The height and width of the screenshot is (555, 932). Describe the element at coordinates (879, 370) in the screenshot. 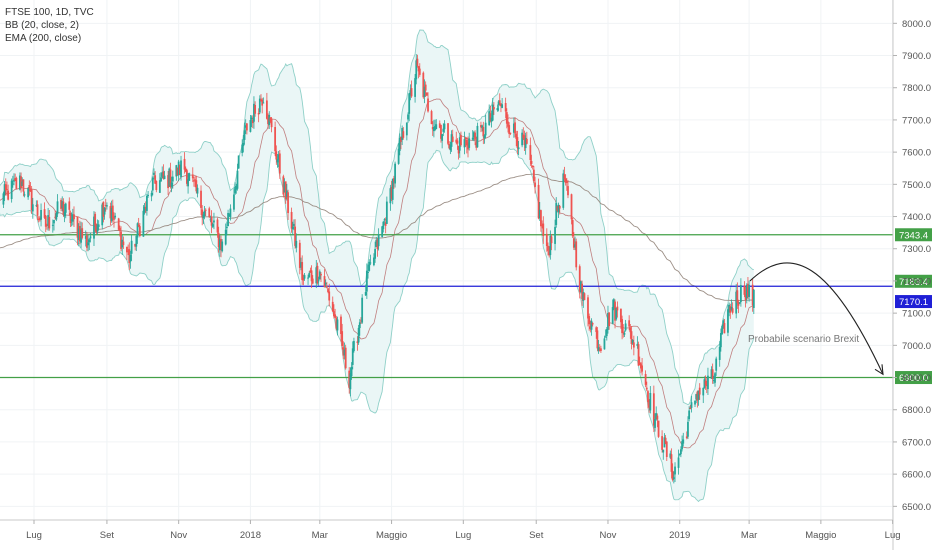

I see `scenario-arrow-head` at that location.